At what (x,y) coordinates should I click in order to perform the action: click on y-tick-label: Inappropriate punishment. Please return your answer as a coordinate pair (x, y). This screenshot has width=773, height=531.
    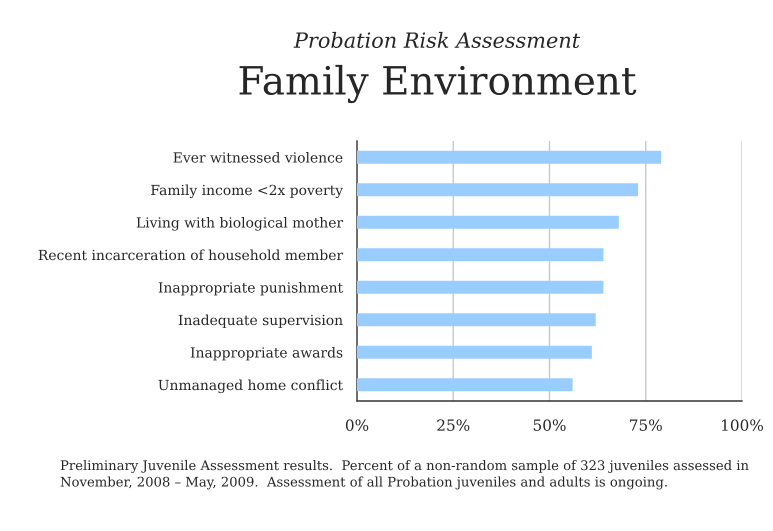
    Looking at the image, I should click on (250, 289).